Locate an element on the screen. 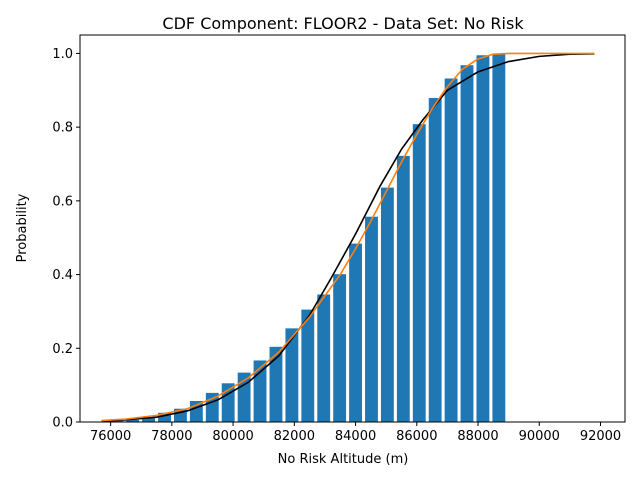 The width and height of the screenshot is (640, 485). x-tick-label: 80000 is located at coordinates (232, 436).